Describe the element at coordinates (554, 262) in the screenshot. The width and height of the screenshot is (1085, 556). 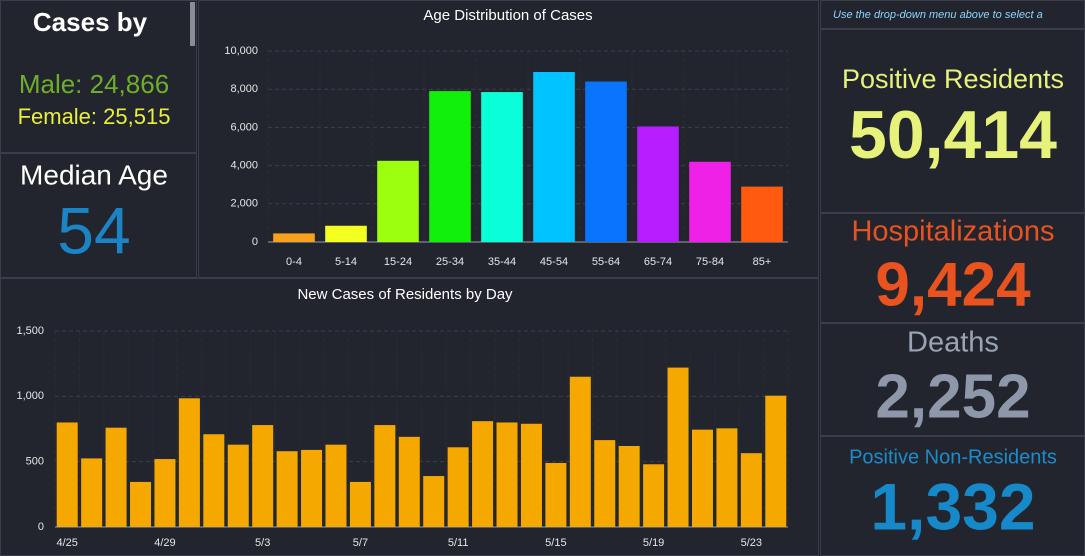
I see `x-tick-label: 45-54` at that location.